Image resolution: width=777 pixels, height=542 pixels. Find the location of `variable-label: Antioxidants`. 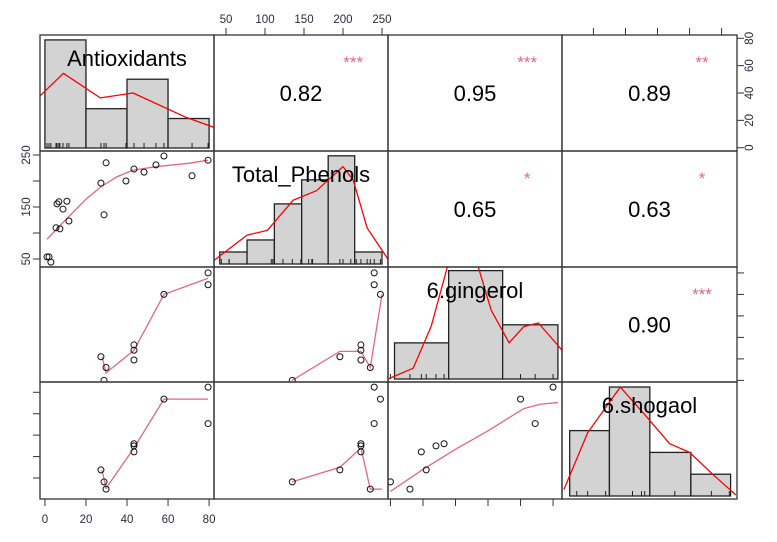

variable-label: Antioxidants is located at coordinates (127, 58).